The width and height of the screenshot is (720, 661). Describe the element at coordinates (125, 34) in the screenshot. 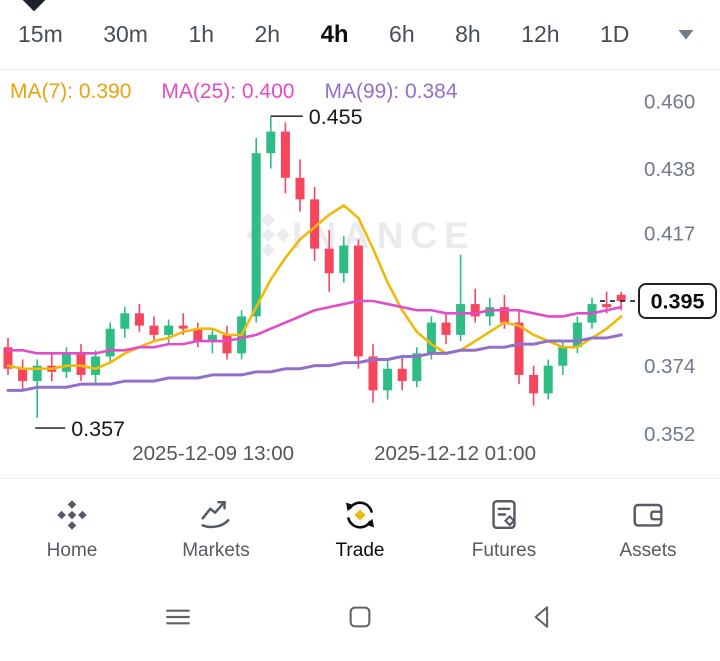

I see `timeframe-tab-30m: 30m` at that location.